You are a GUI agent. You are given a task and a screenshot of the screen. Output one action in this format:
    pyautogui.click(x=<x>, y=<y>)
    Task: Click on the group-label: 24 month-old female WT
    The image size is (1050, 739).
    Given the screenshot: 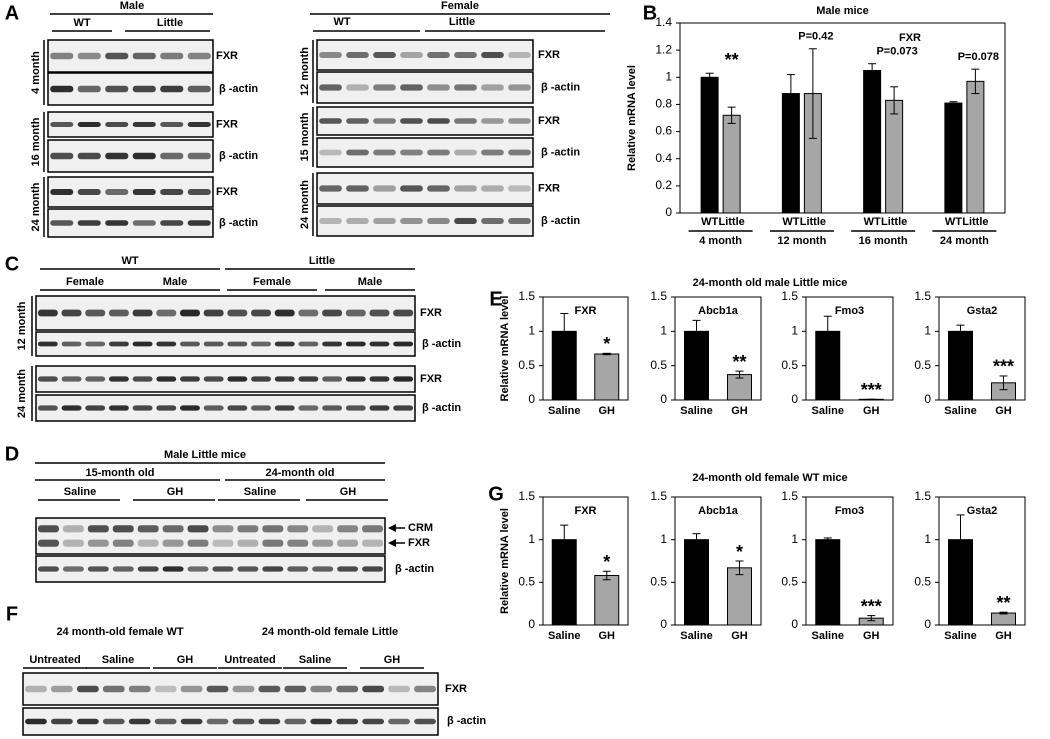 What is the action you would take?
    pyautogui.click(x=119, y=632)
    